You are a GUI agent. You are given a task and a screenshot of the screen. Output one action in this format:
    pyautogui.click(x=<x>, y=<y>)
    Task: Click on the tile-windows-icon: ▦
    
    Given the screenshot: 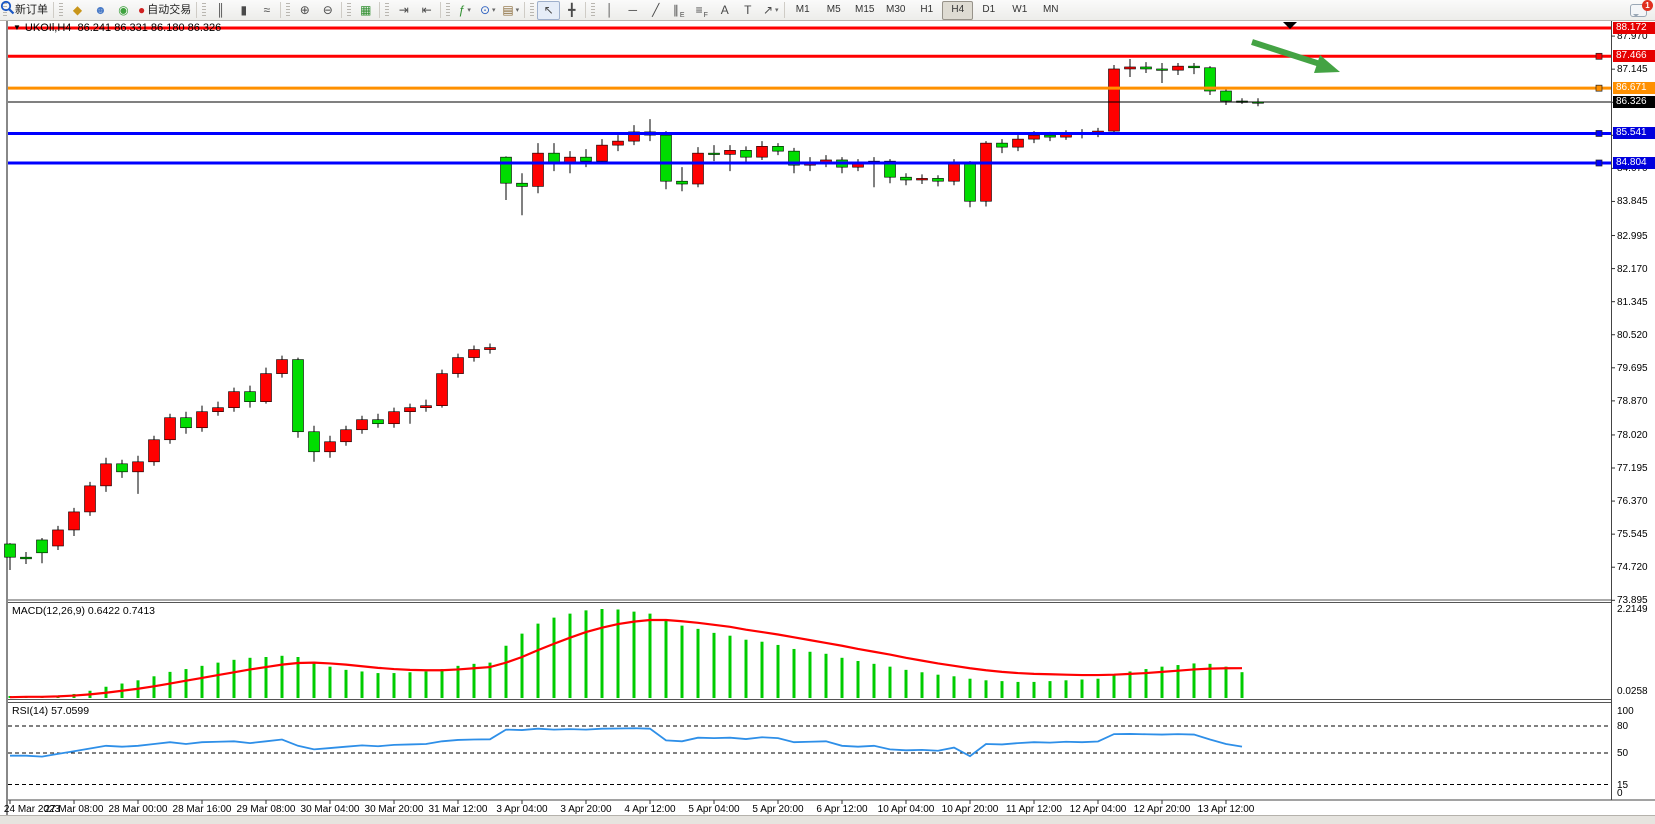 What is the action you would take?
    pyautogui.click(x=365, y=10)
    